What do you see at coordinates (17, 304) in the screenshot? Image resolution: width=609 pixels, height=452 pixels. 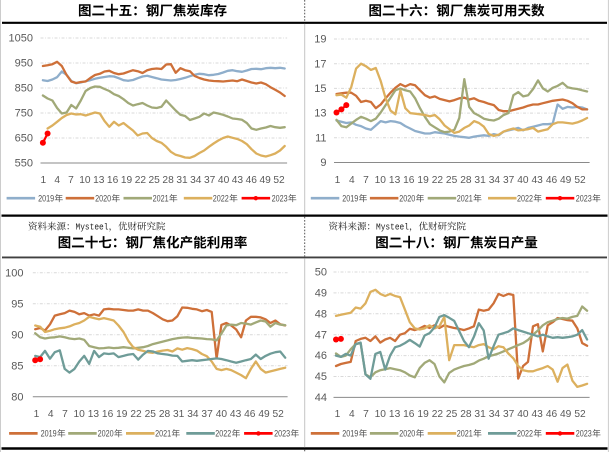 I see `svg-text: 95` at bounding box center [17, 304].